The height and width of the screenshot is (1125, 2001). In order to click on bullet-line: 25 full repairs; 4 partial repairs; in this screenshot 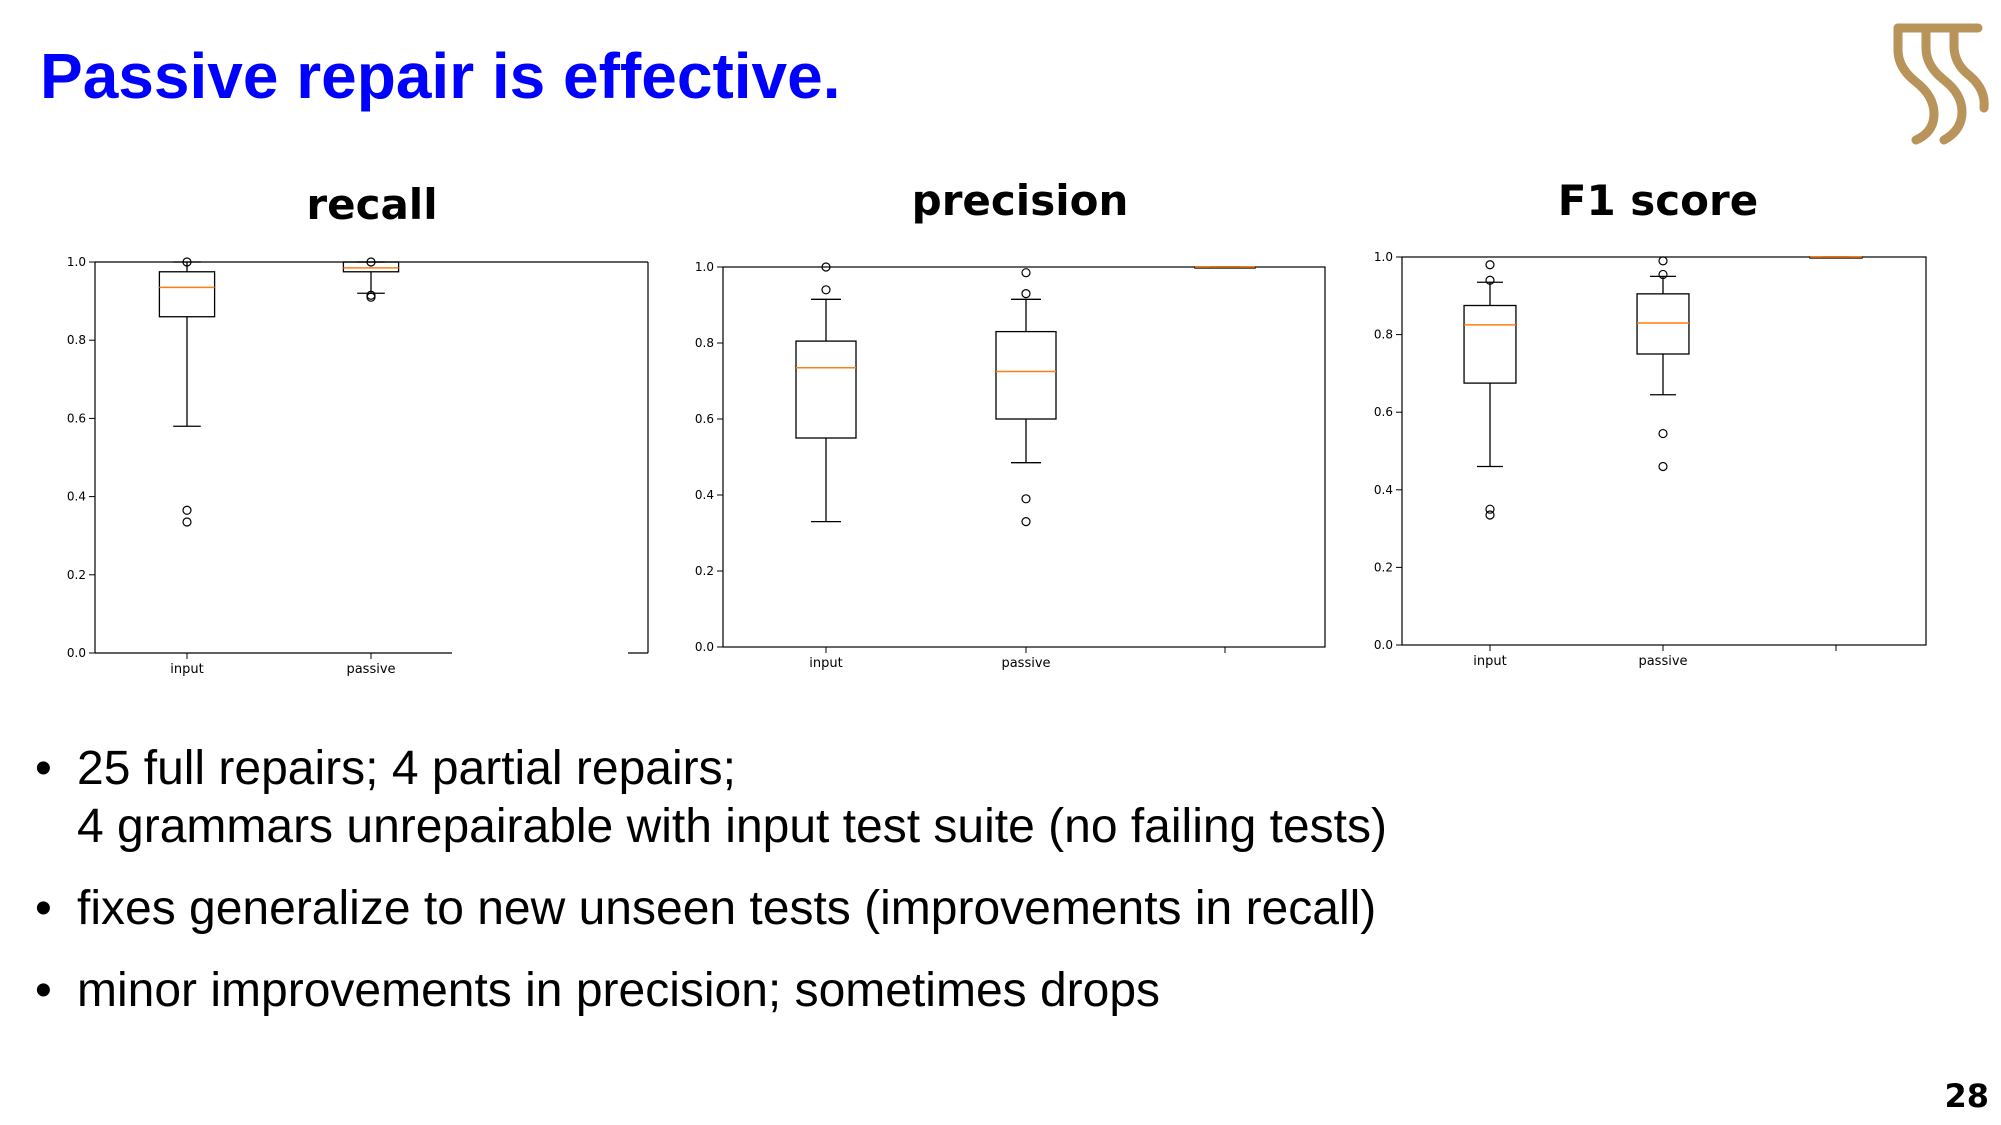, I will do `click(406, 768)`.